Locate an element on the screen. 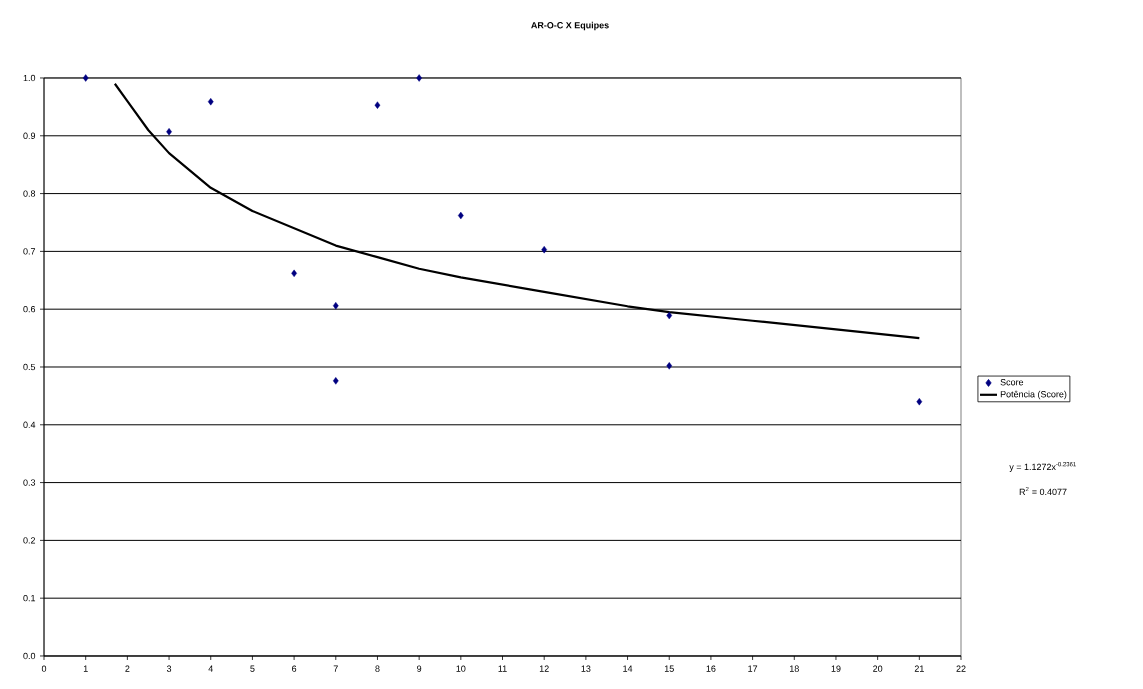 Image resolution: width=1143 pixels, height=689 pixels. x-tick-label: 10 is located at coordinates (461, 668).